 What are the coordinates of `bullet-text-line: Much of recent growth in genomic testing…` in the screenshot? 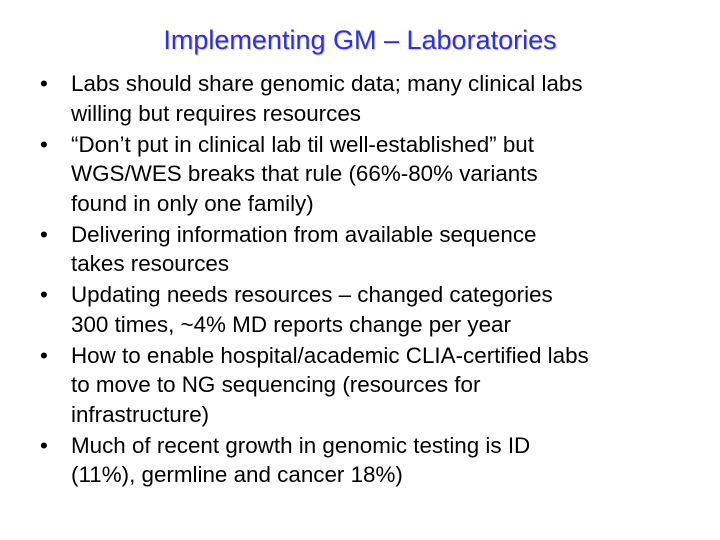 It's located at (301, 445).